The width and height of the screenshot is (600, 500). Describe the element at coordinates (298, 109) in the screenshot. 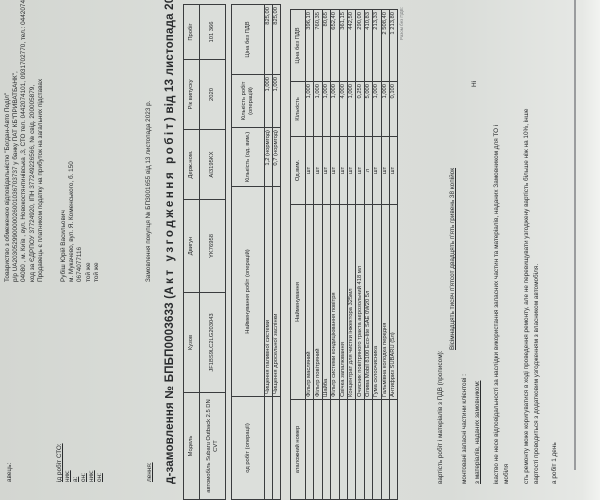

I see `parts-header-cell: Кількість` at that location.